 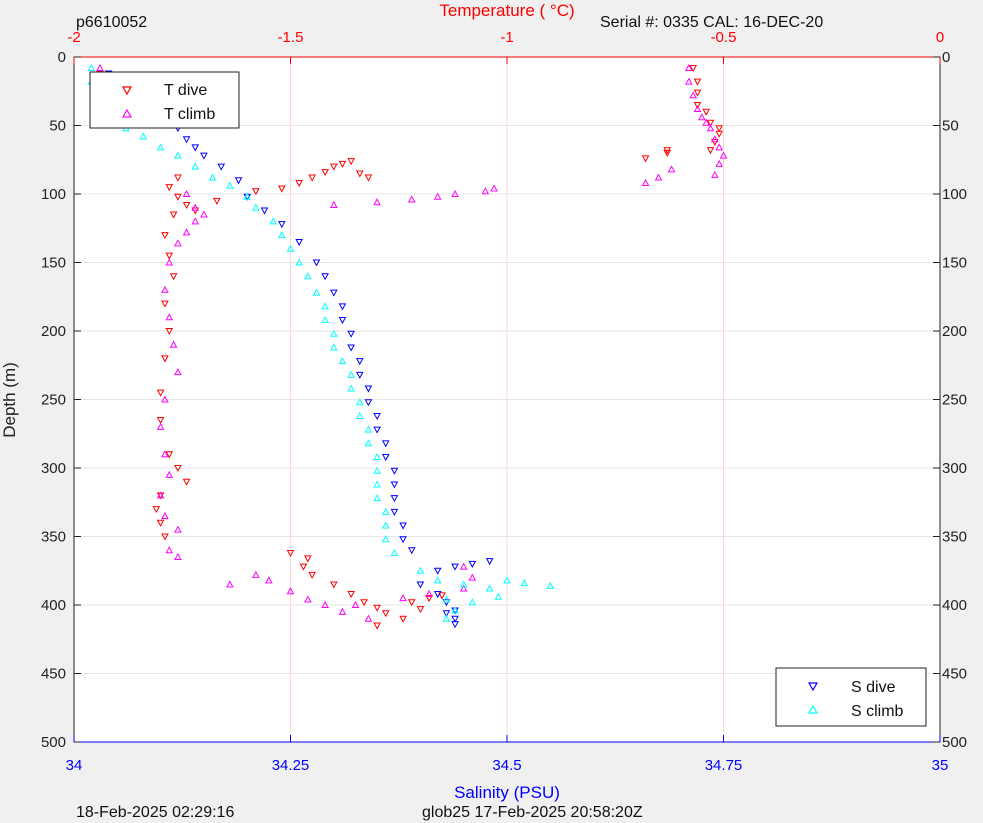 What do you see at coordinates (954, 605) in the screenshot?
I see `y-tick-label-right: 400` at bounding box center [954, 605].